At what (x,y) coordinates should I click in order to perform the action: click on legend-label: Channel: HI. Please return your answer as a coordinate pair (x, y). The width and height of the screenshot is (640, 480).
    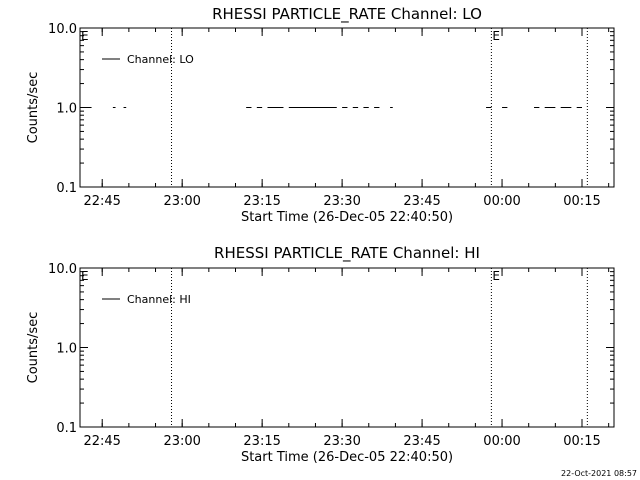
    Looking at the image, I should click on (159, 299).